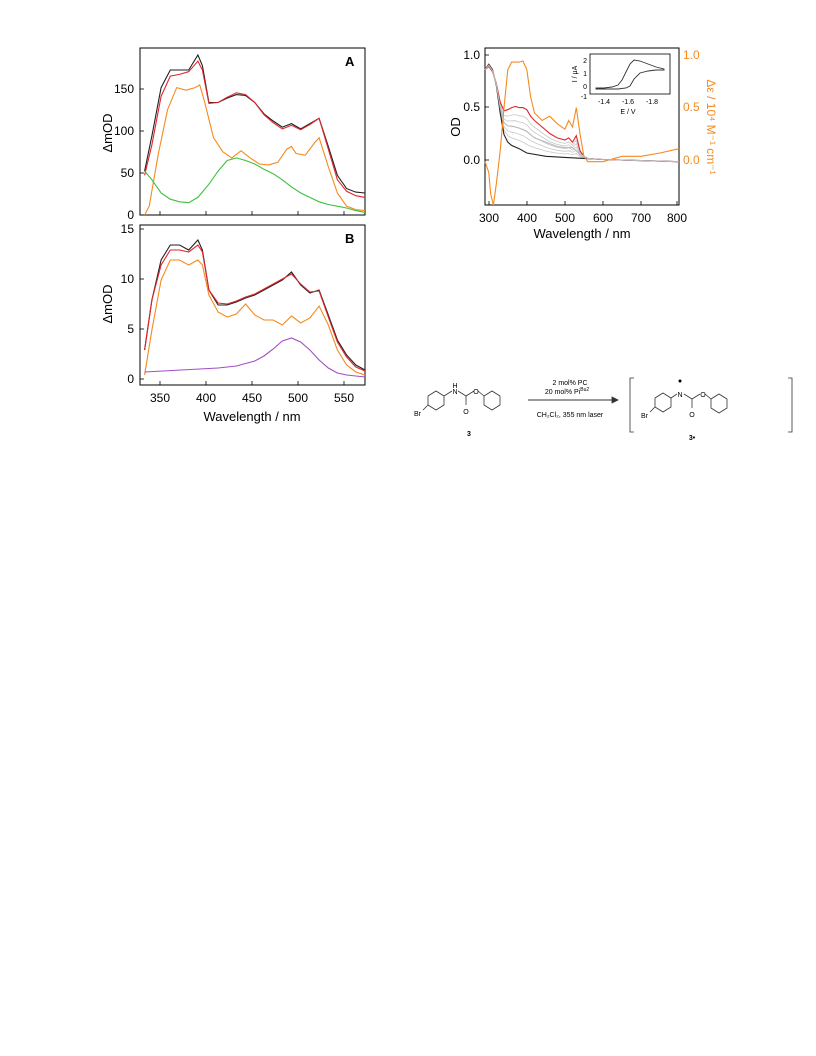  I want to click on compound-label-3: 3, so click(469, 434).